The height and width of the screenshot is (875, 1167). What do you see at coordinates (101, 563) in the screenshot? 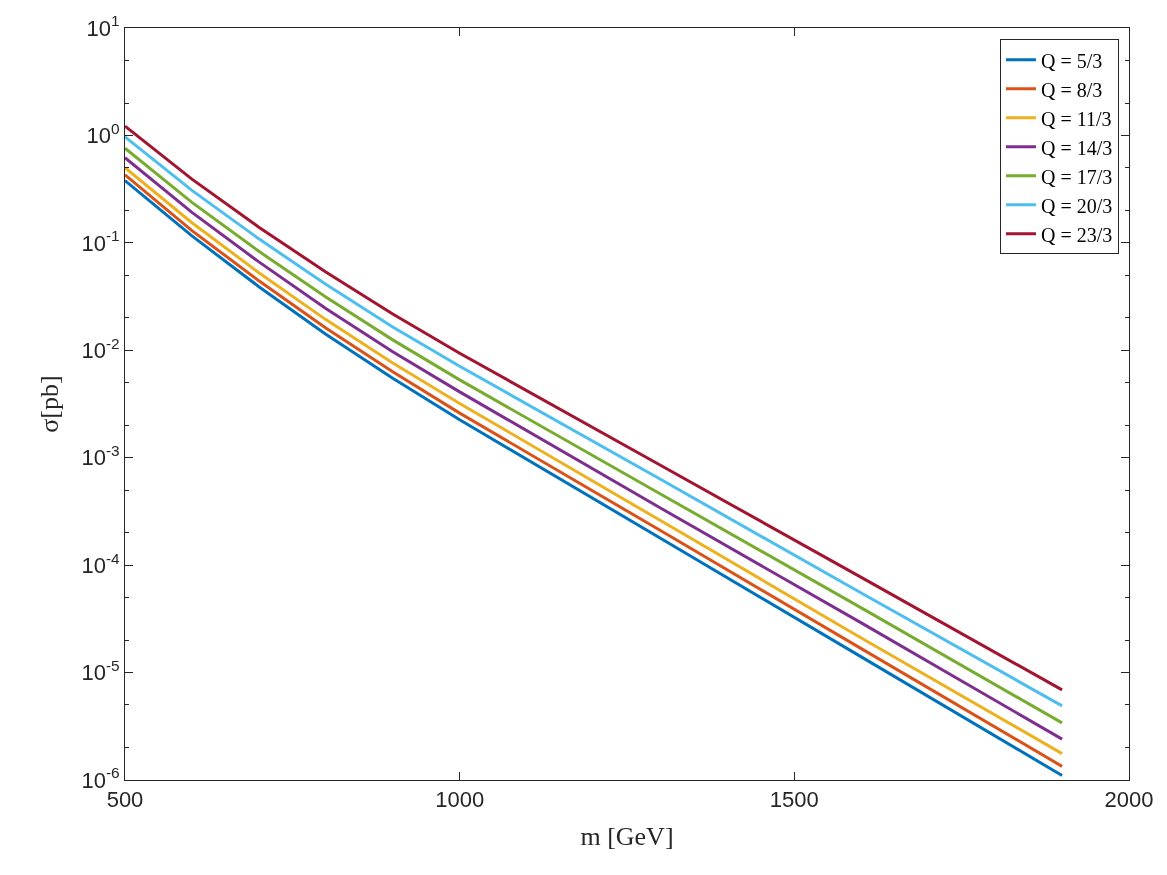
I see `y-tick-label: 10$^{-4}$` at bounding box center [101, 563].